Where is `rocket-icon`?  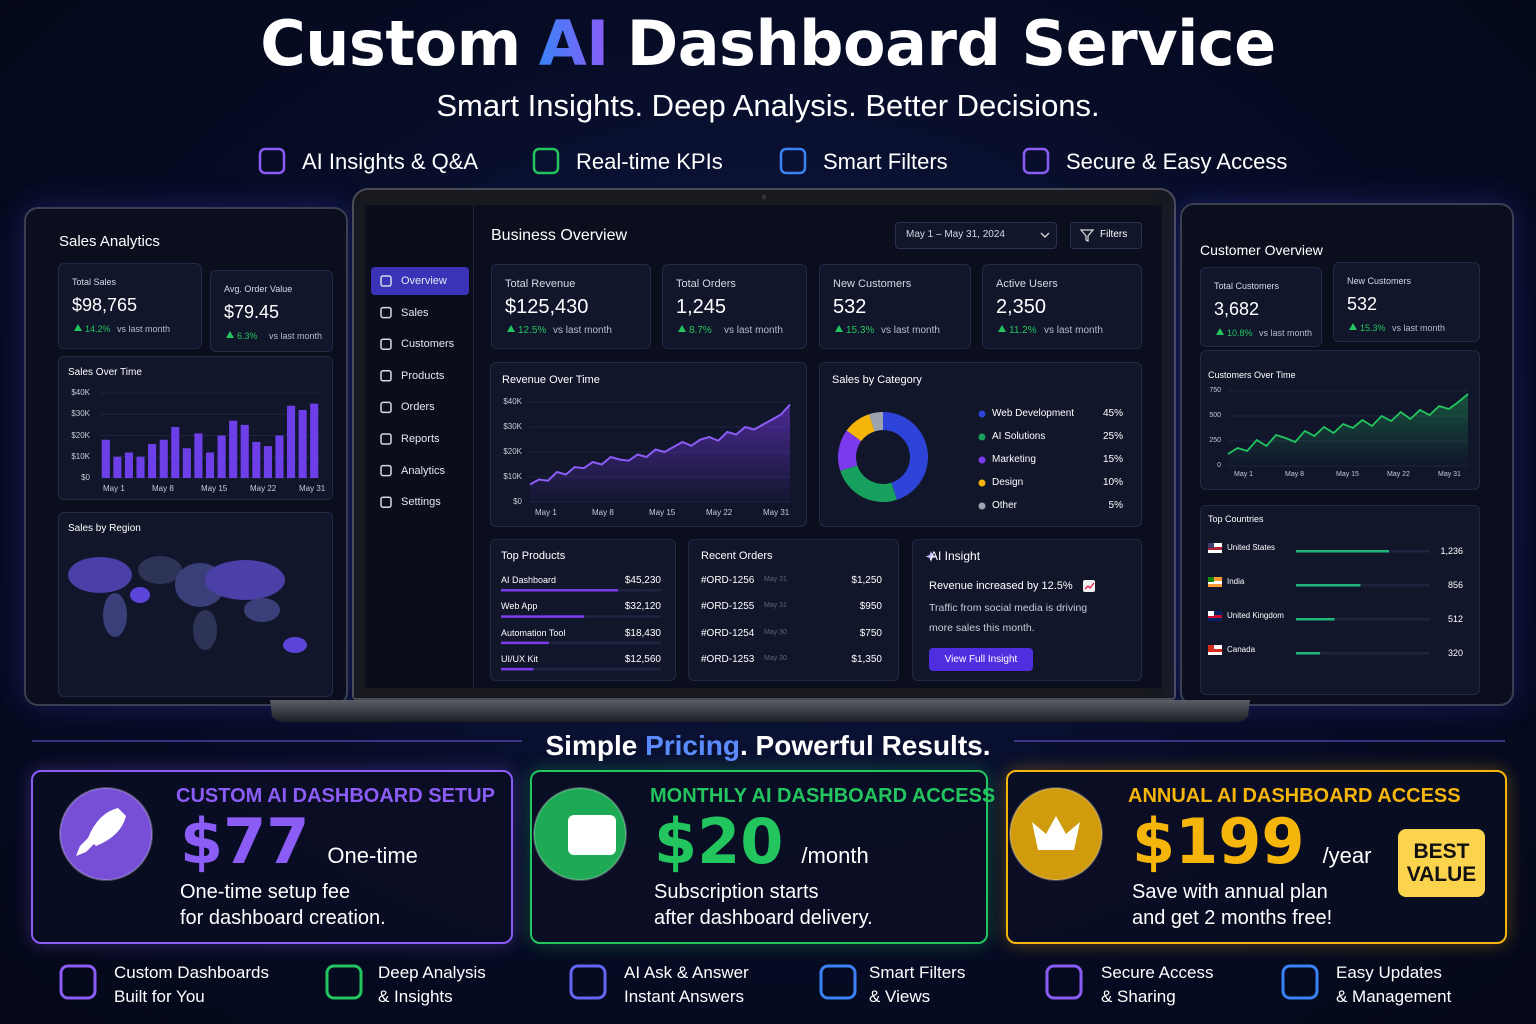
rocket-icon is located at coordinates (101, 832).